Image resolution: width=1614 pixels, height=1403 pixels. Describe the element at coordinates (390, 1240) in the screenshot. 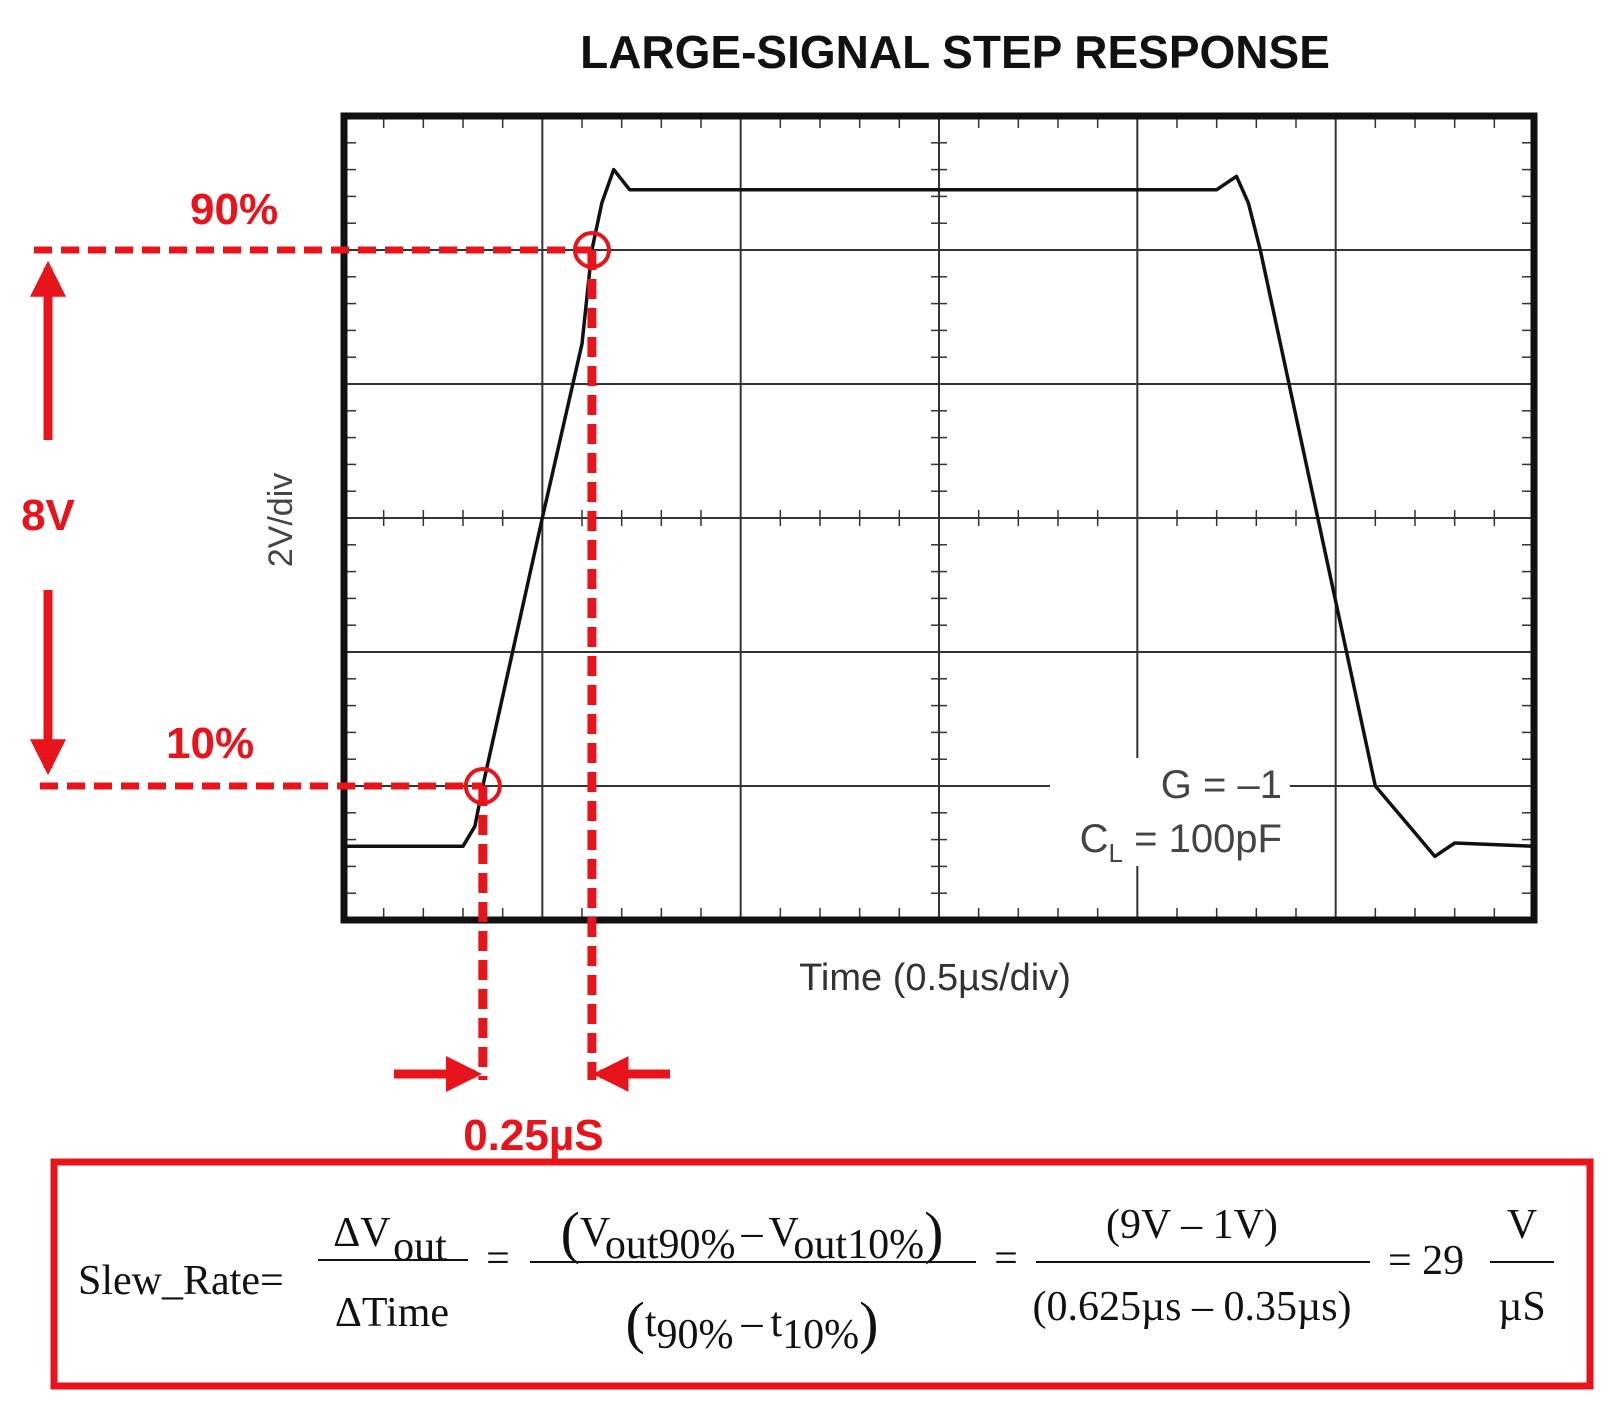

I see `formula-frac1-numerator: ΔV out` at that location.